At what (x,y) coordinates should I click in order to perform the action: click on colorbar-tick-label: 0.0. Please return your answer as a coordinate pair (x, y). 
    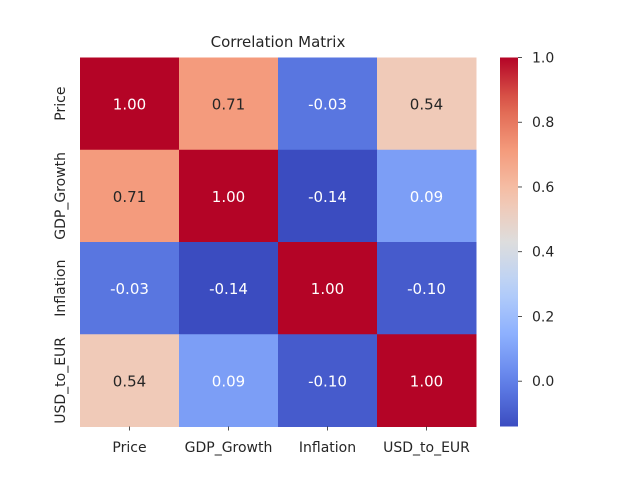
    Looking at the image, I should click on (543, 382).